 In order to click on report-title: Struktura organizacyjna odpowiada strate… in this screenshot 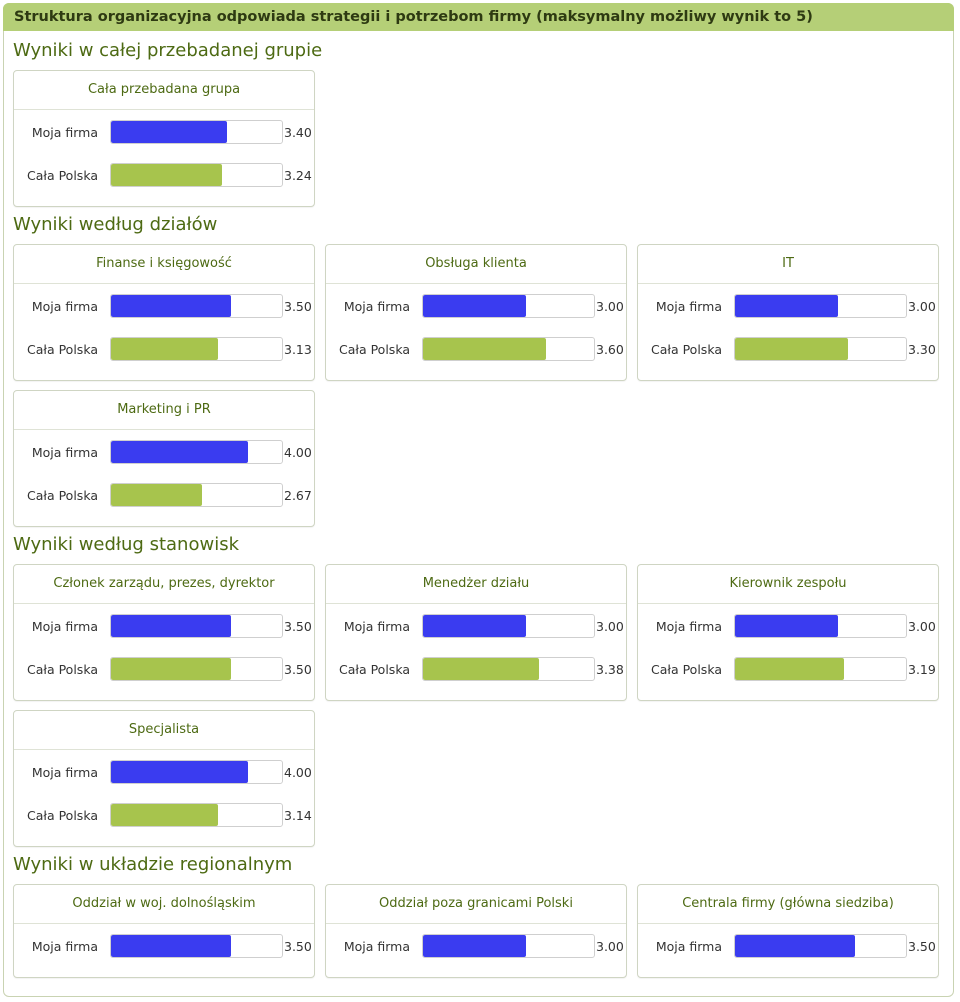, I will do `click(413, 17)`.